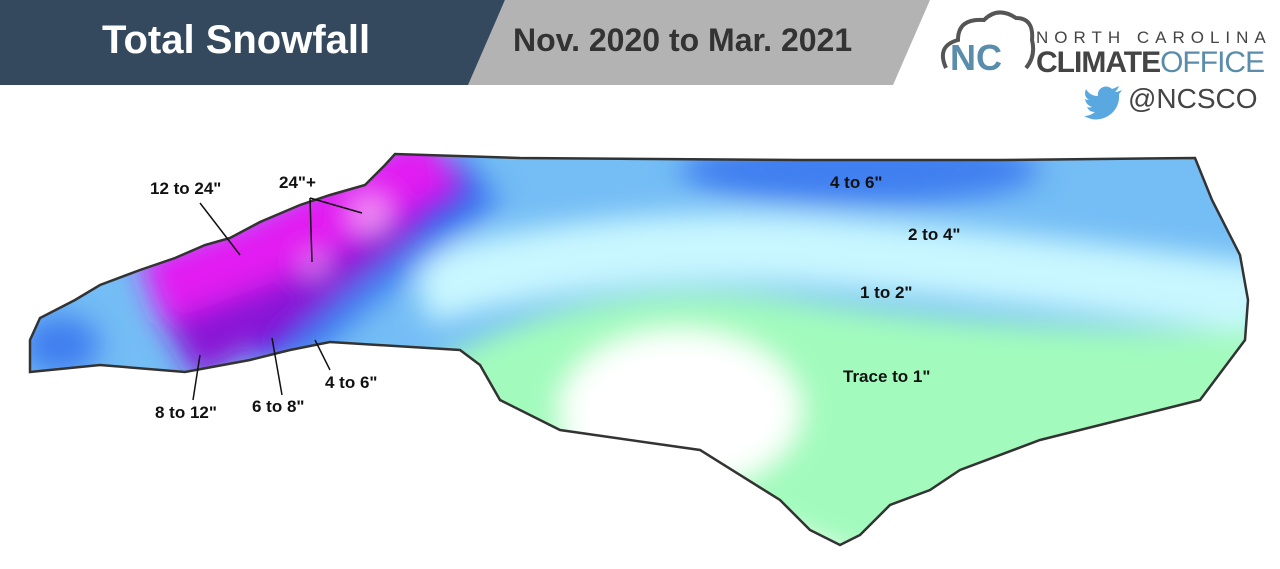 Image resolution: width=1280 pixels, height=569 pixels. I want to click on title-banner: Total Snowfall, so click(252, 42).